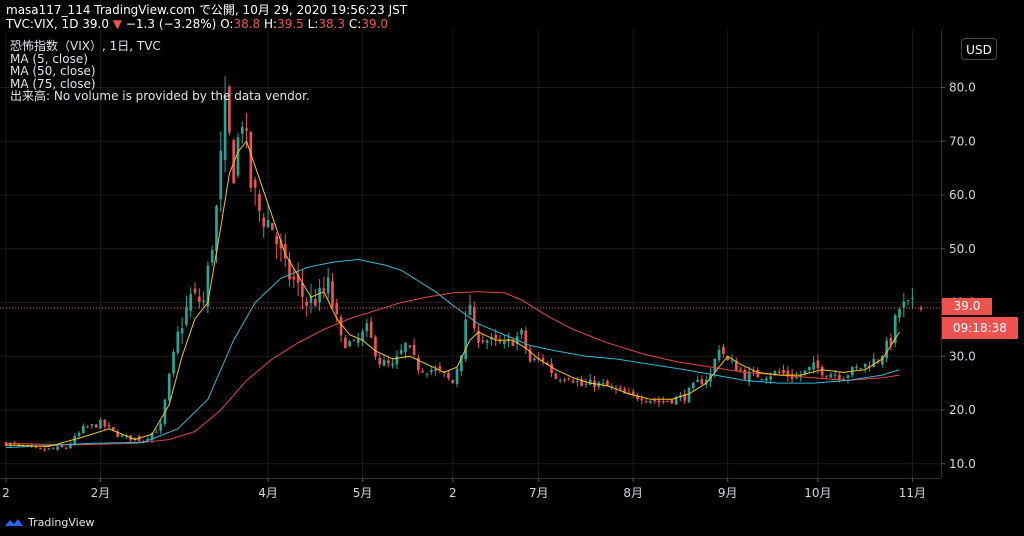 Image resolution: width=1024 pixels, height=536 pixels. Describe the element at coordinates (633, 493) in the screenshot. I see `time-tick-label: 8月` at that location.